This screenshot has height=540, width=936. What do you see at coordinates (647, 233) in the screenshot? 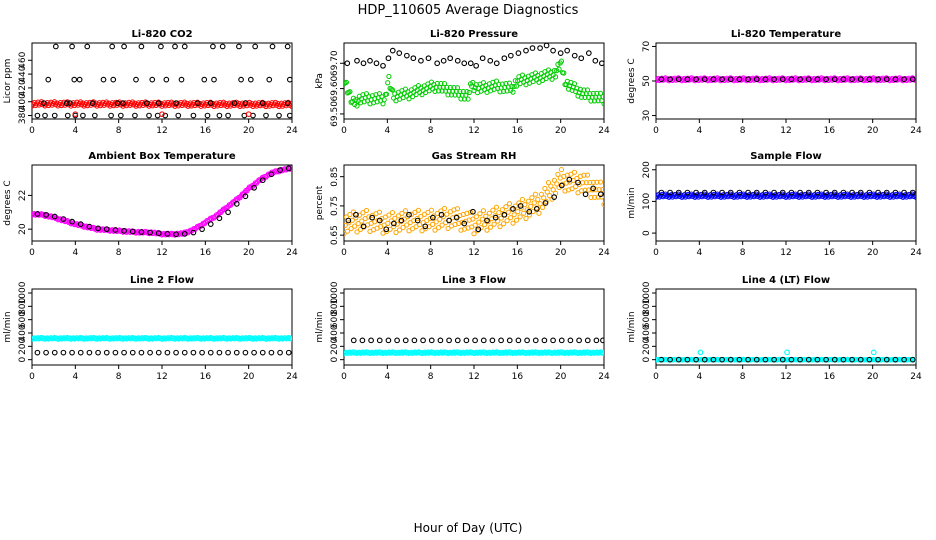
I see `y-tick-label: 0` at bounding box center [647, 233].